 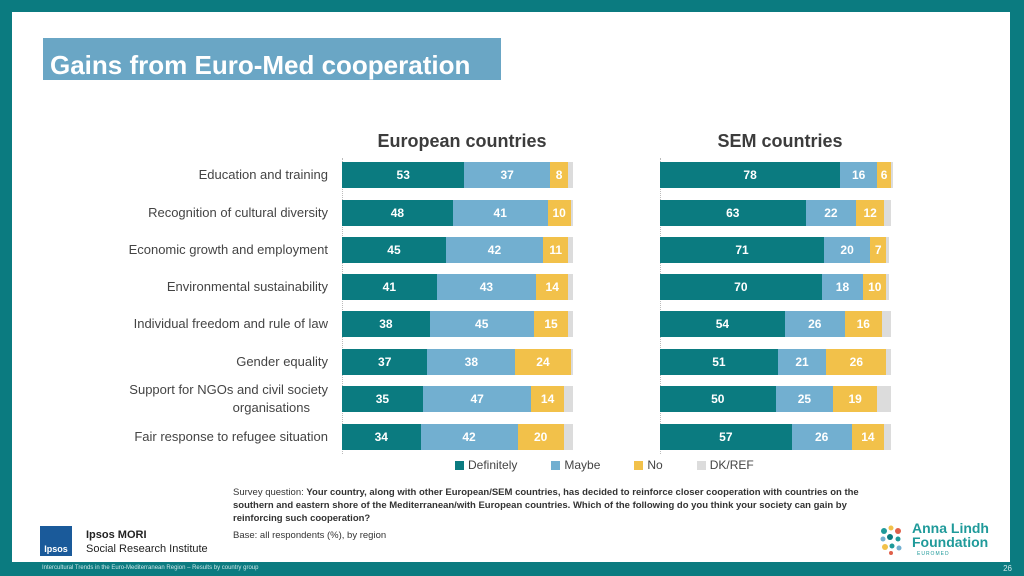 What do you see at coordinates (950, 535) in the screenshot?
I see `anna-lindh-name: Anna Lindh Foundation` at bounding box center [950, 535].